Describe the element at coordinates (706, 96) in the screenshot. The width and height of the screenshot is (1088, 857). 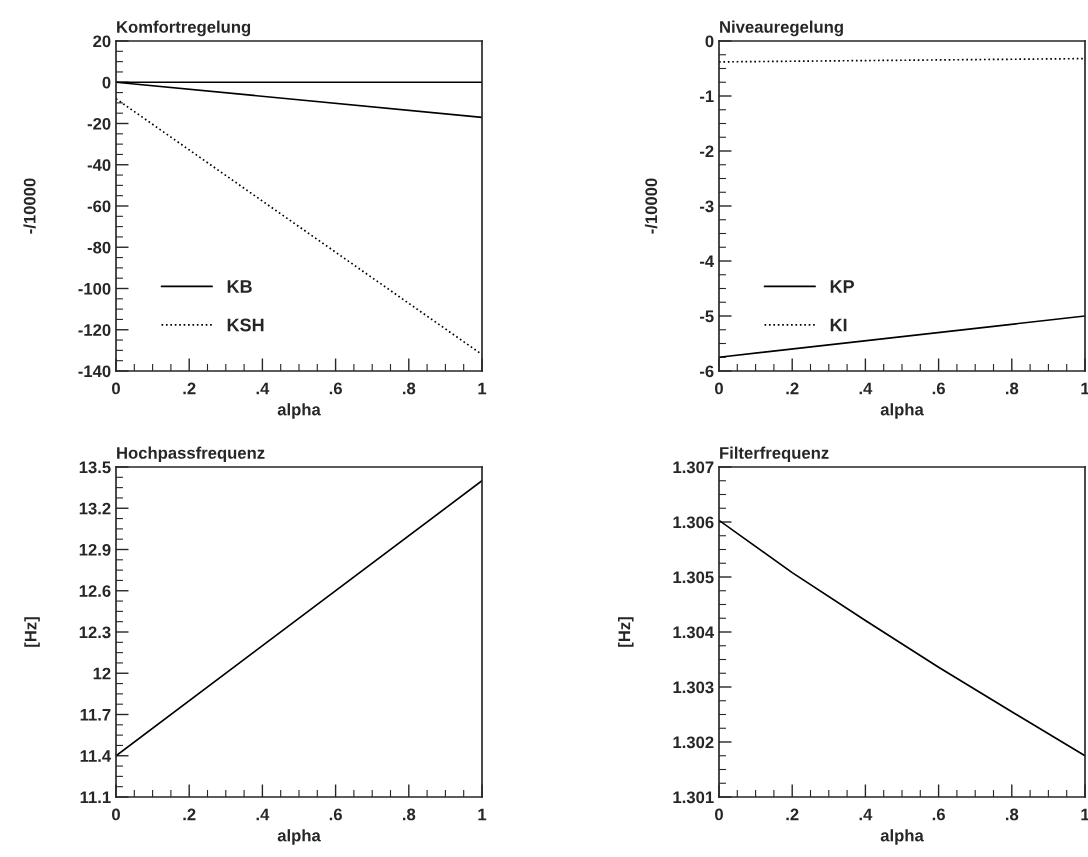
I see `y-tick-label: -1` at that location.